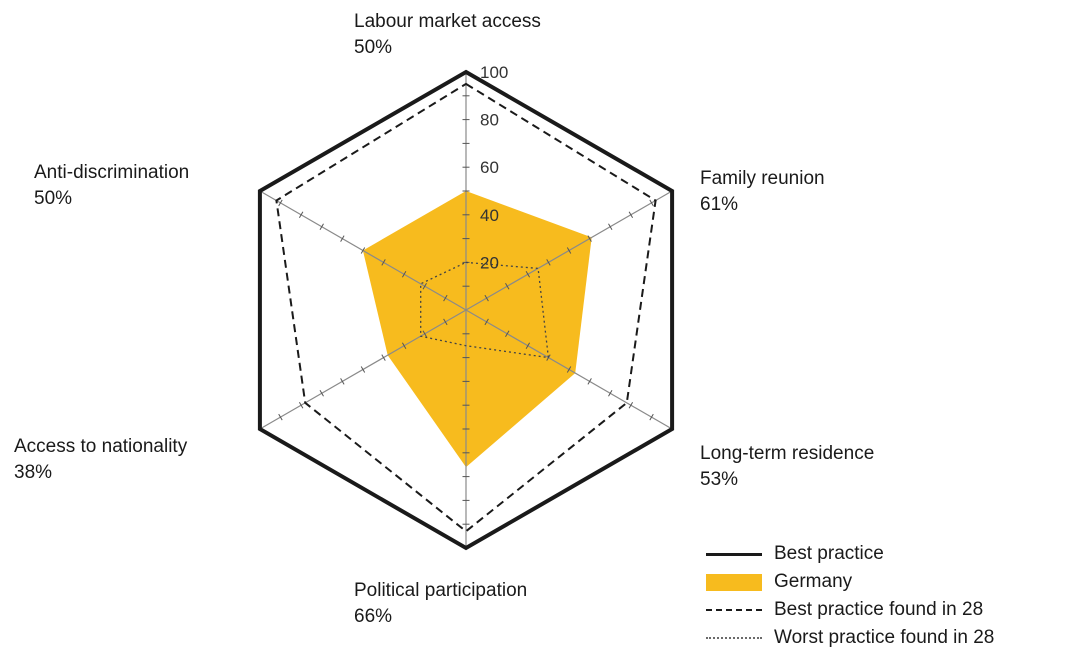 The width and height of the screenshot is (1068, 652). I want to click on legend-label-germany: Germany, so click(813, 582).